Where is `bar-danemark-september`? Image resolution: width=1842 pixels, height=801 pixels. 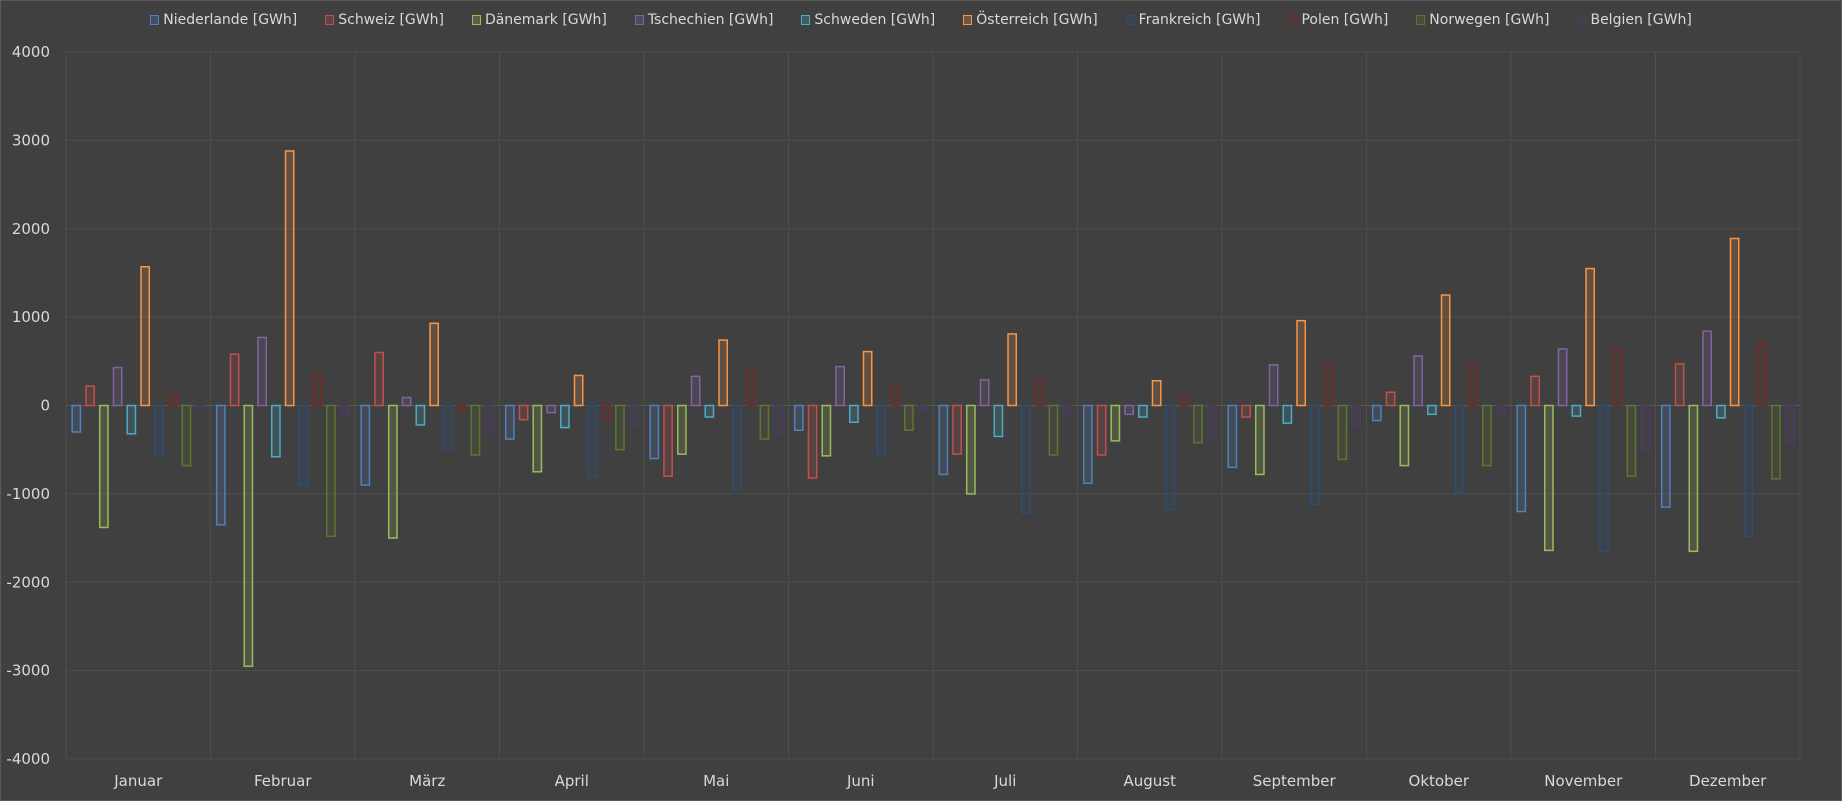
bar-danemark-september is located at coordinates (1259, 440).